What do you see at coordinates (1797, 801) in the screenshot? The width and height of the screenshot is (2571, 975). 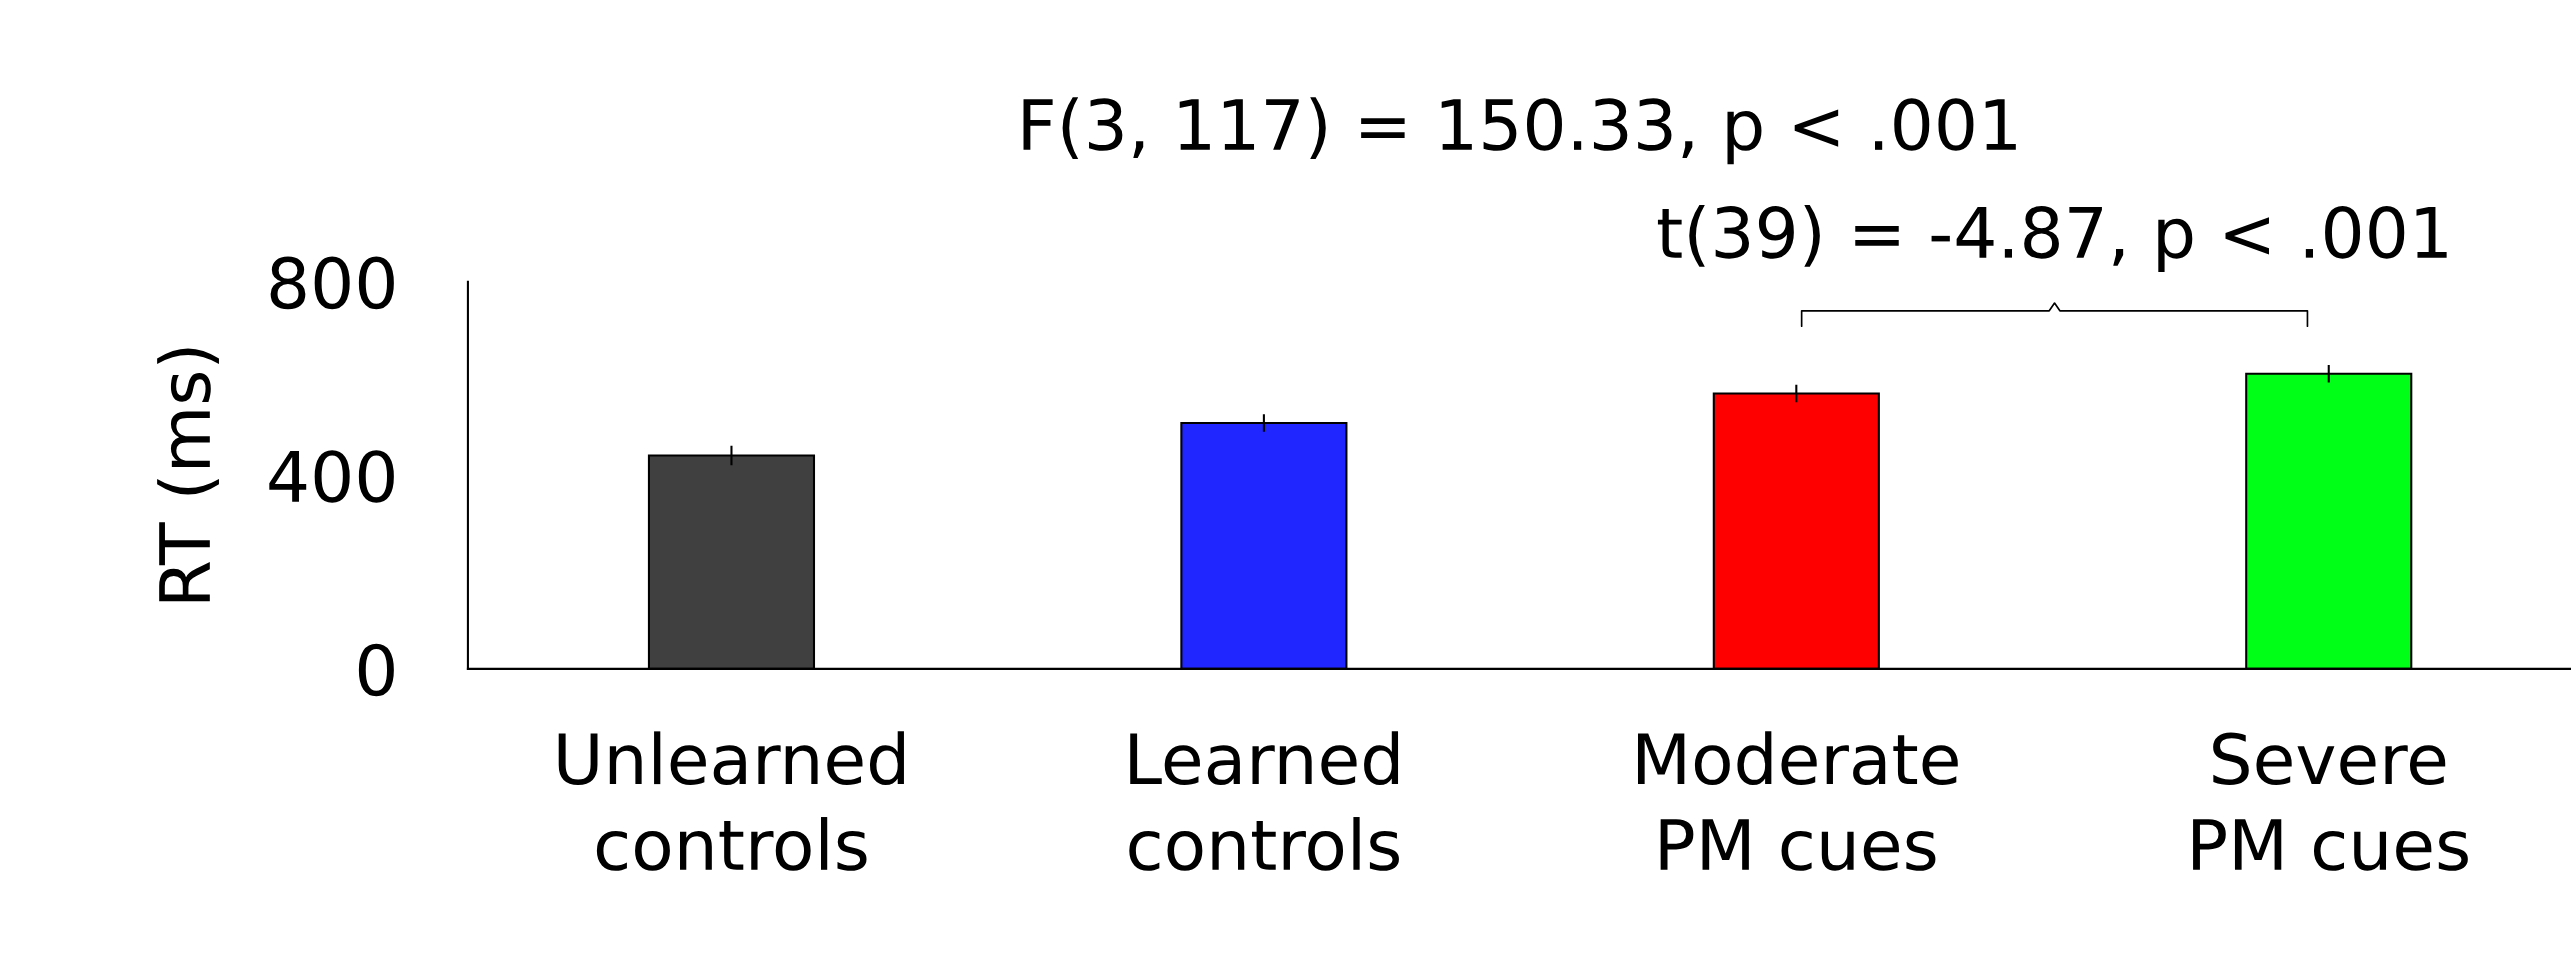 I see `x-tick-label: Moderate PM cues` at bounding box center [1797, 801].